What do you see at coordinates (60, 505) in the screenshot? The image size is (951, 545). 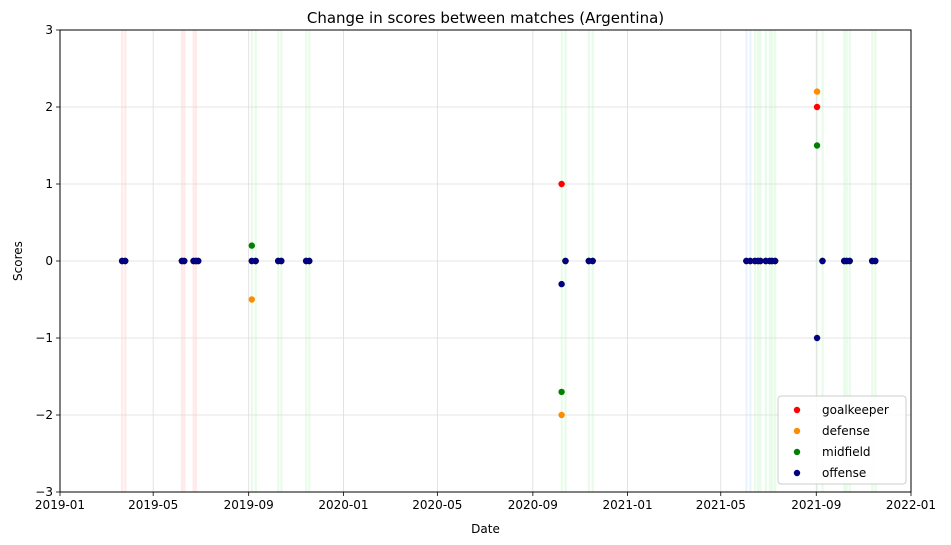 I see `x-tick-label: 2019-01` at bounding box center [60, 505].